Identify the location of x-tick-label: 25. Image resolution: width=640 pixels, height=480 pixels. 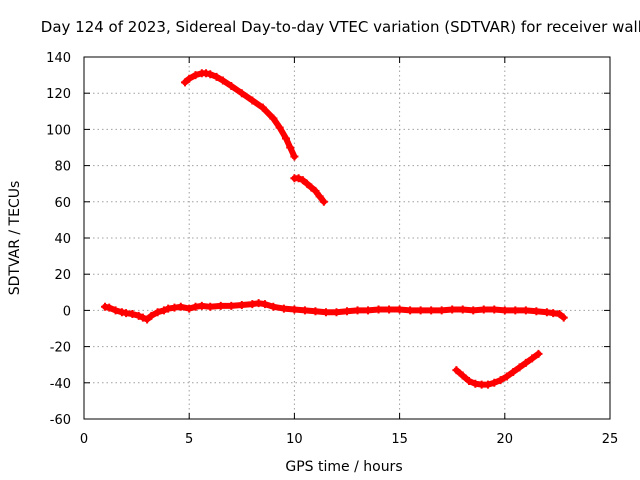
(610, 439).